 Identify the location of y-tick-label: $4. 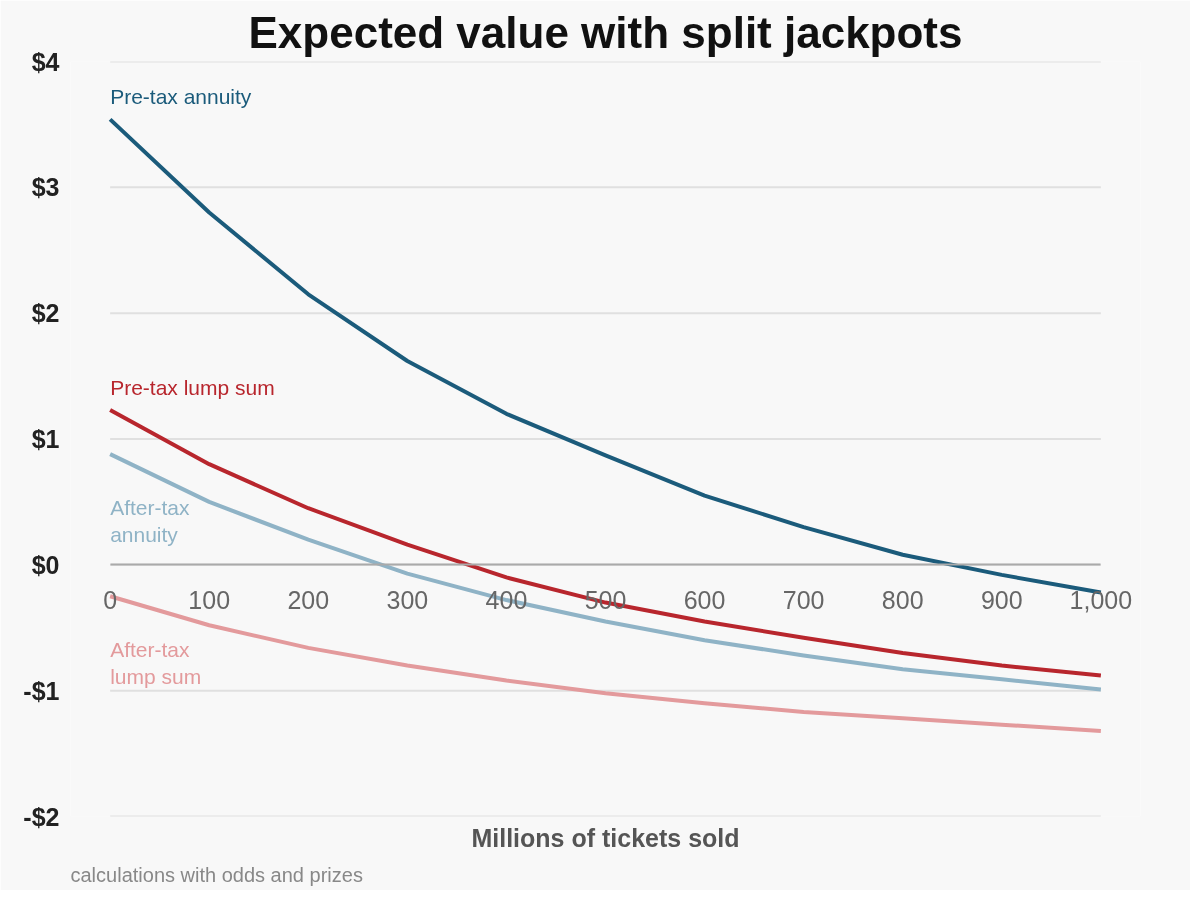
(45, 61).